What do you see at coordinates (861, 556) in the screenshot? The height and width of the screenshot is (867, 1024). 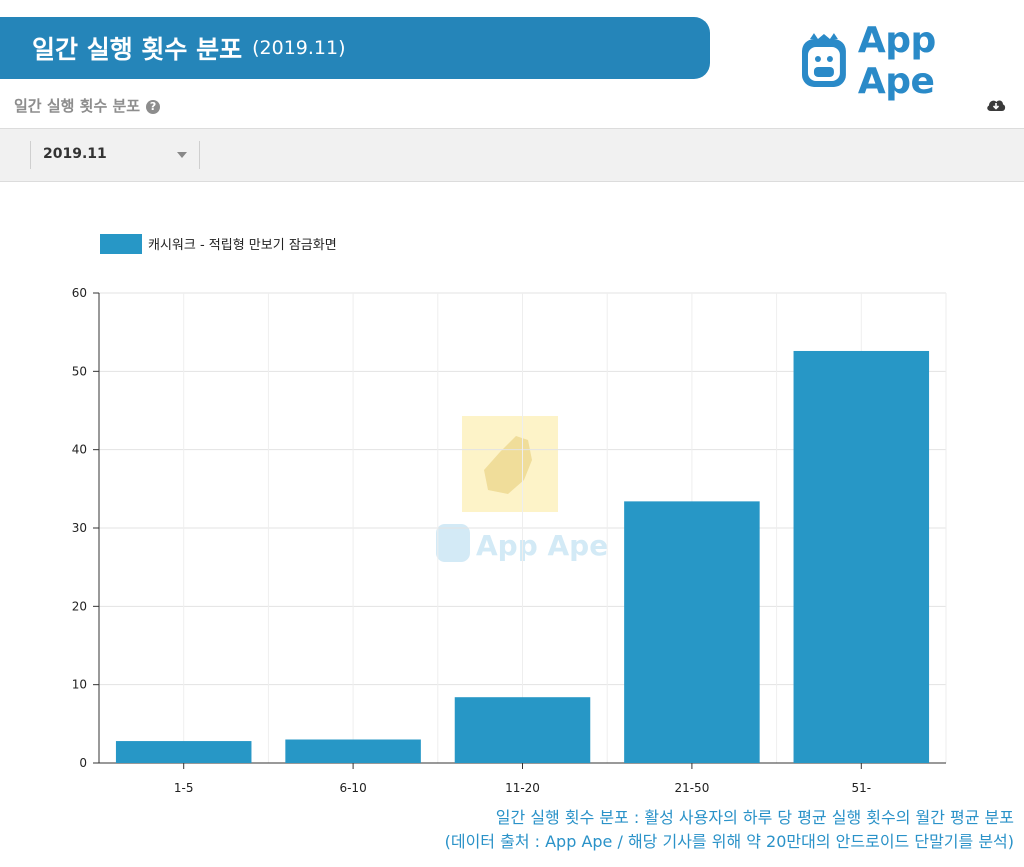 I see `bar-51-` at bounding box center [861, 556].